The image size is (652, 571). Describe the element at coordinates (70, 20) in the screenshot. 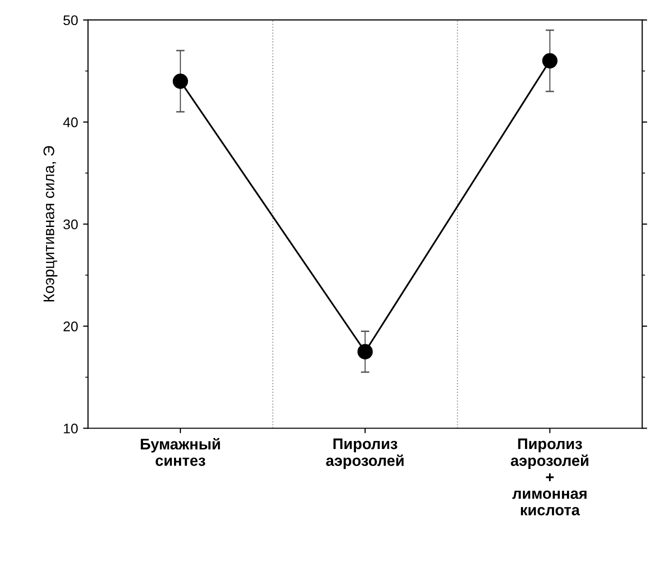

I see `y-tick-label: 50` at that location.